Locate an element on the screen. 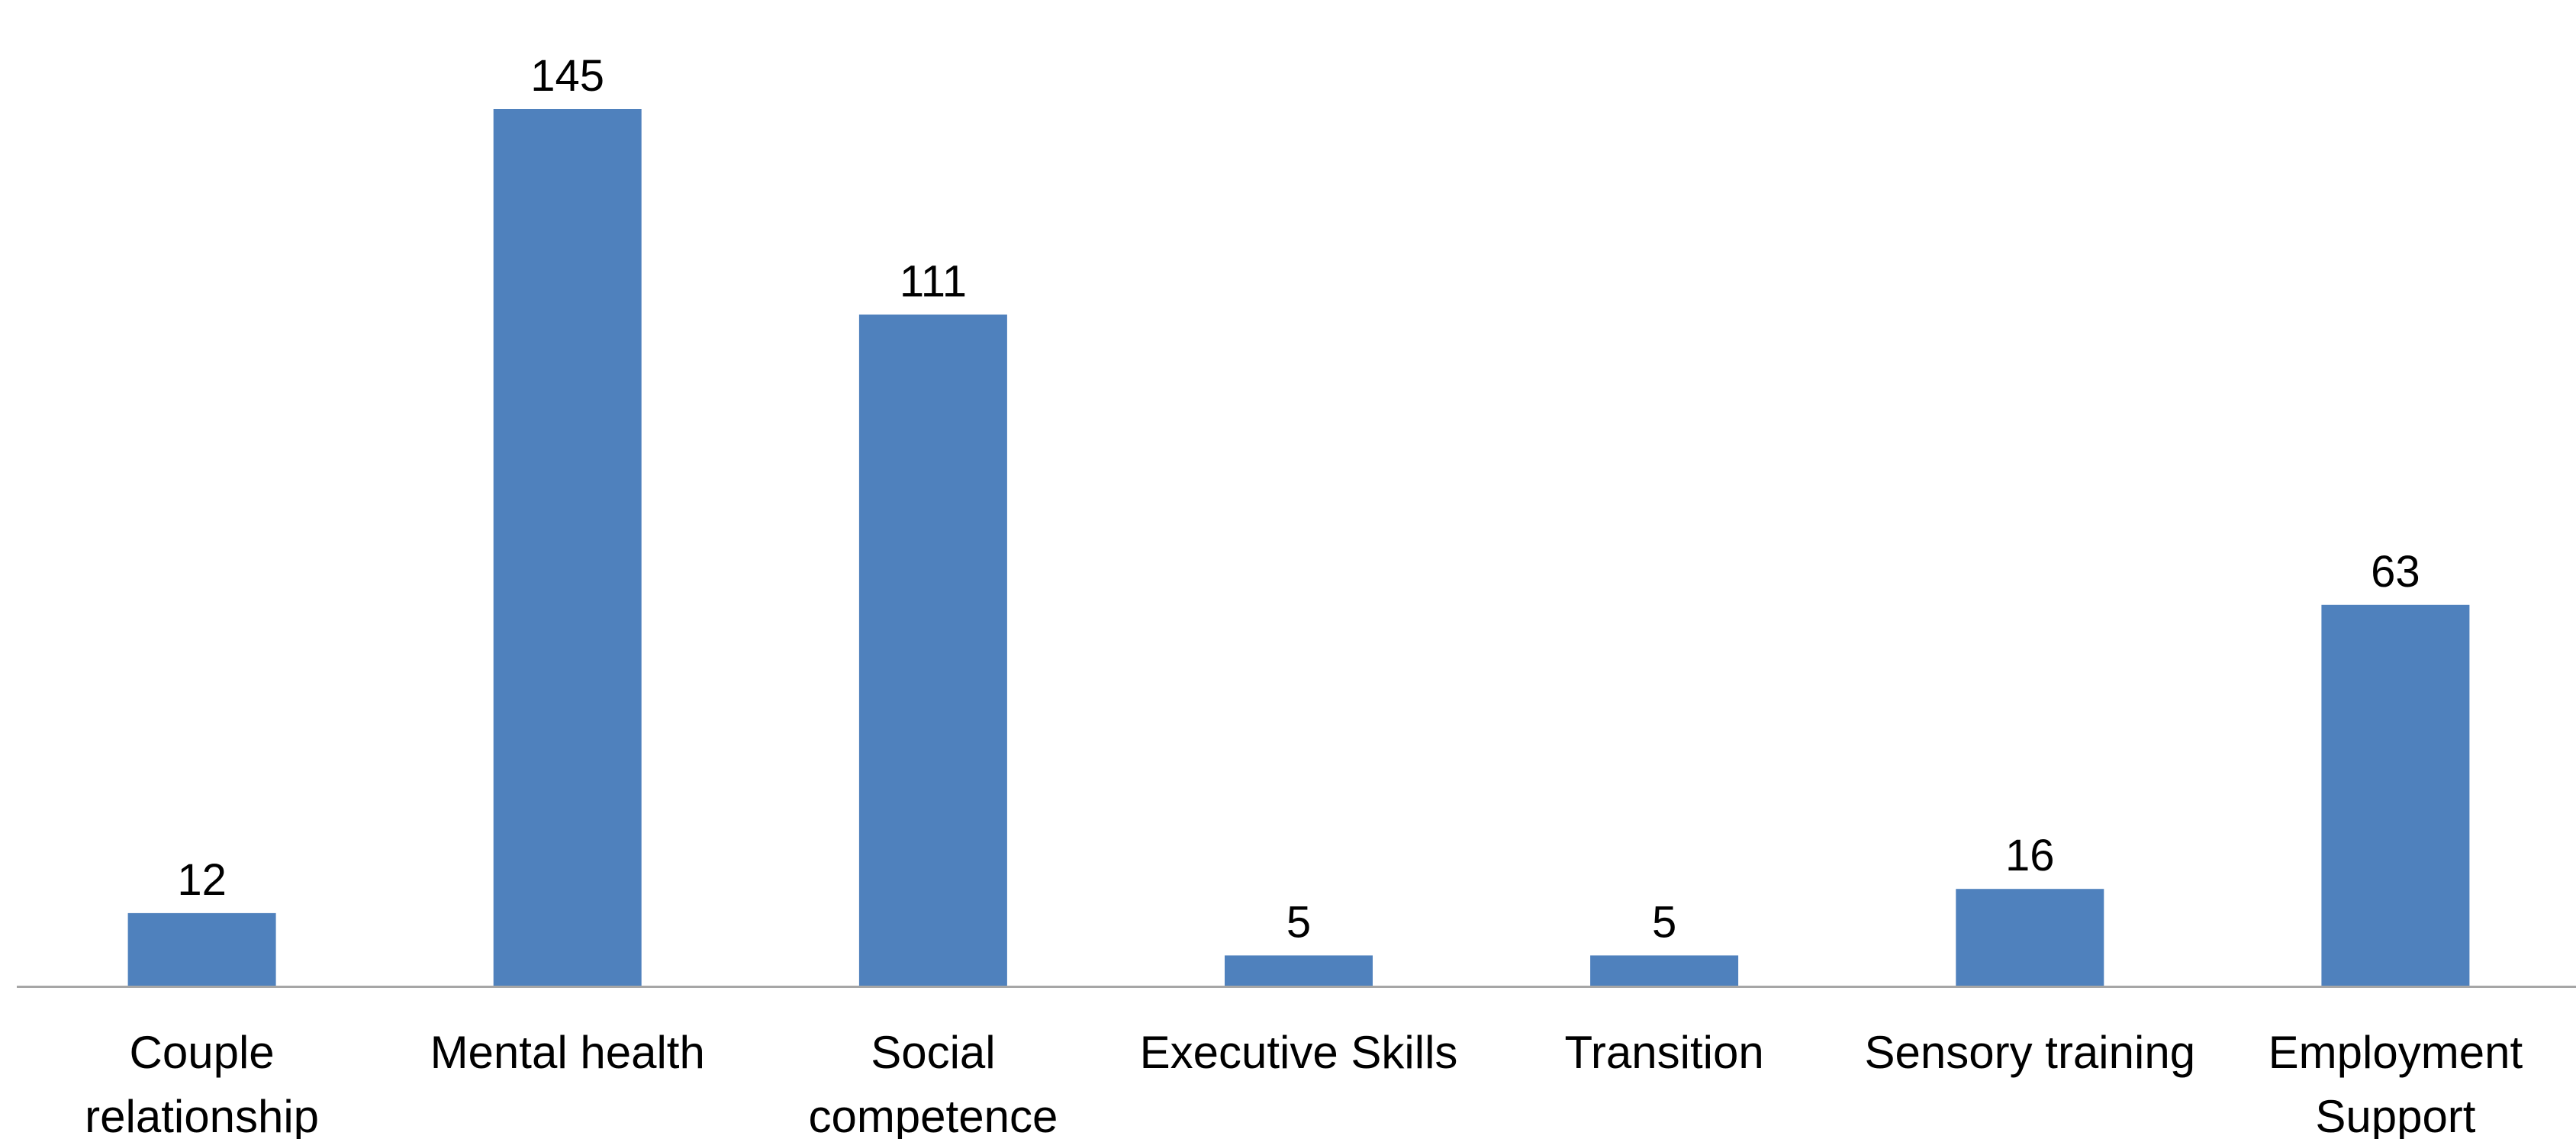 This screenshot has width=2576, height=1139. category-label-line: Transition is located at coordinates (1663, 1052).